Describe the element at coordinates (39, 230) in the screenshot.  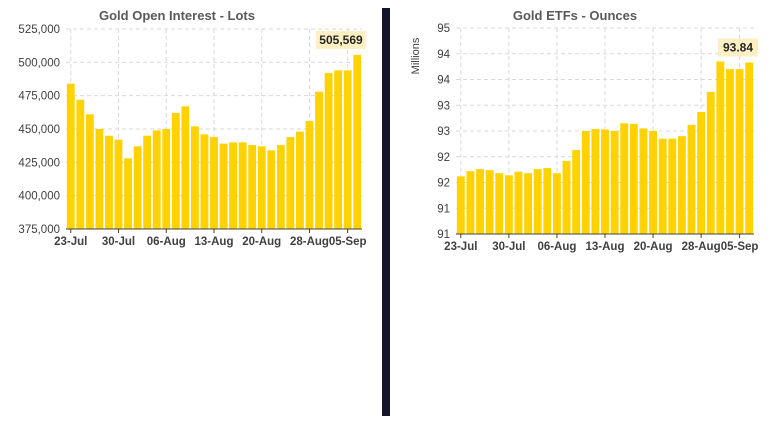
I see `y-tick-label: 375,000` at that location.